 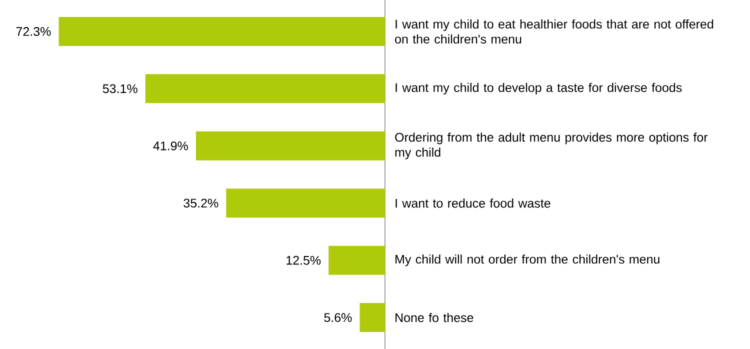 What do you see at coordinates (33, 31) in the screenshot?
I see `data-label: 72.3%` at bounding box center [33, 31].